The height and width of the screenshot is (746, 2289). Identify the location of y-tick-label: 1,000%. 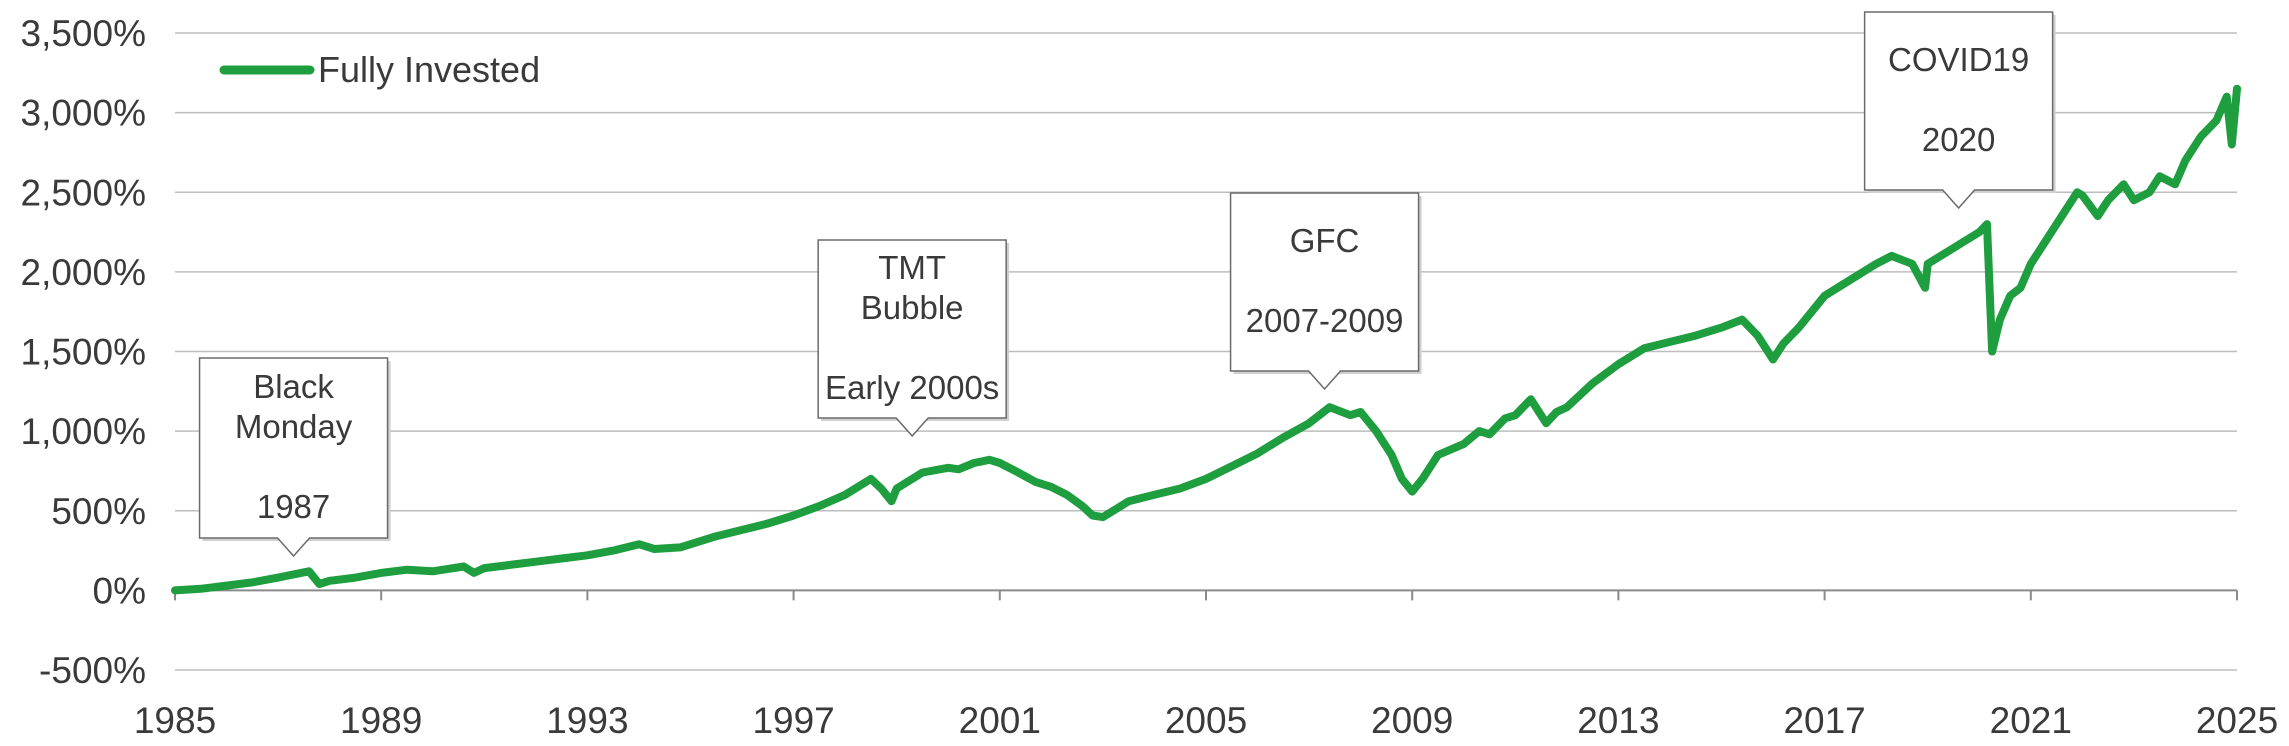
(84, 431).